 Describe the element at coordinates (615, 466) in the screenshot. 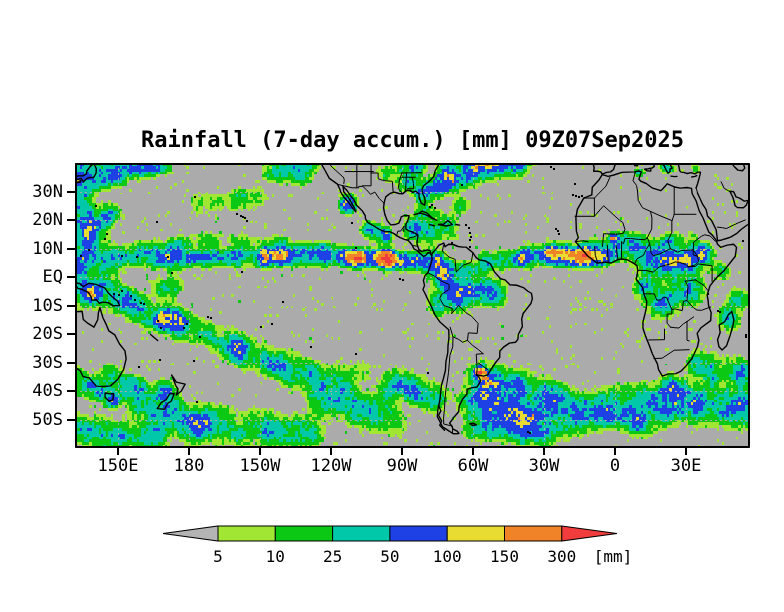

I see `lon-tick-label: 0` at that location.